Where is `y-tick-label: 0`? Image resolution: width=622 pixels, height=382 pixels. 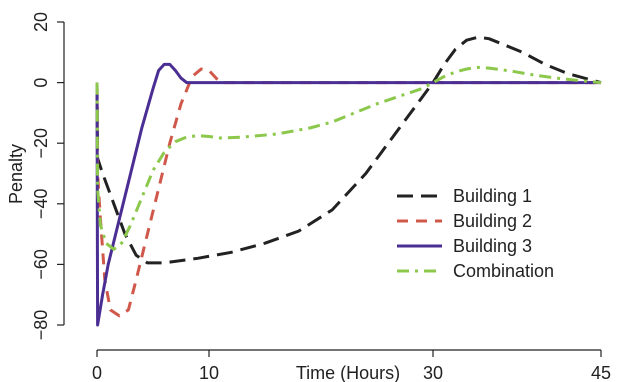
y-tick-label: 0 is located at coordinates (41, 83).